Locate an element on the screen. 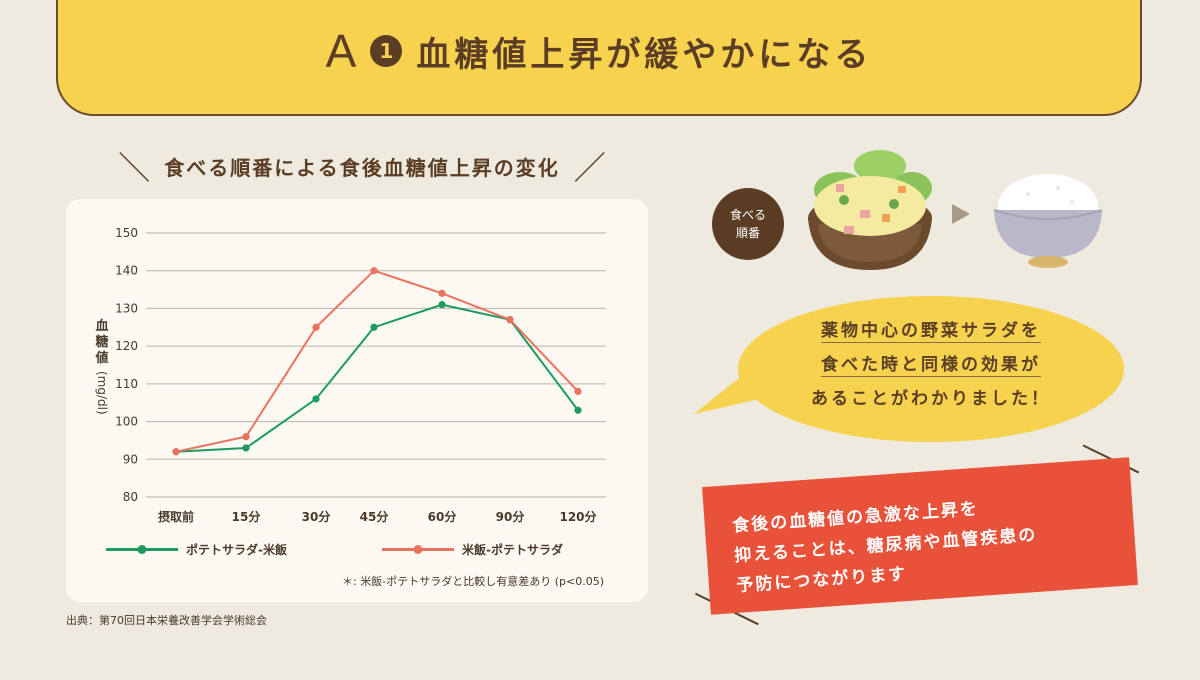 The image size is (1200, 680). y-tick-label: 120 is located at coordinates (126, 346).